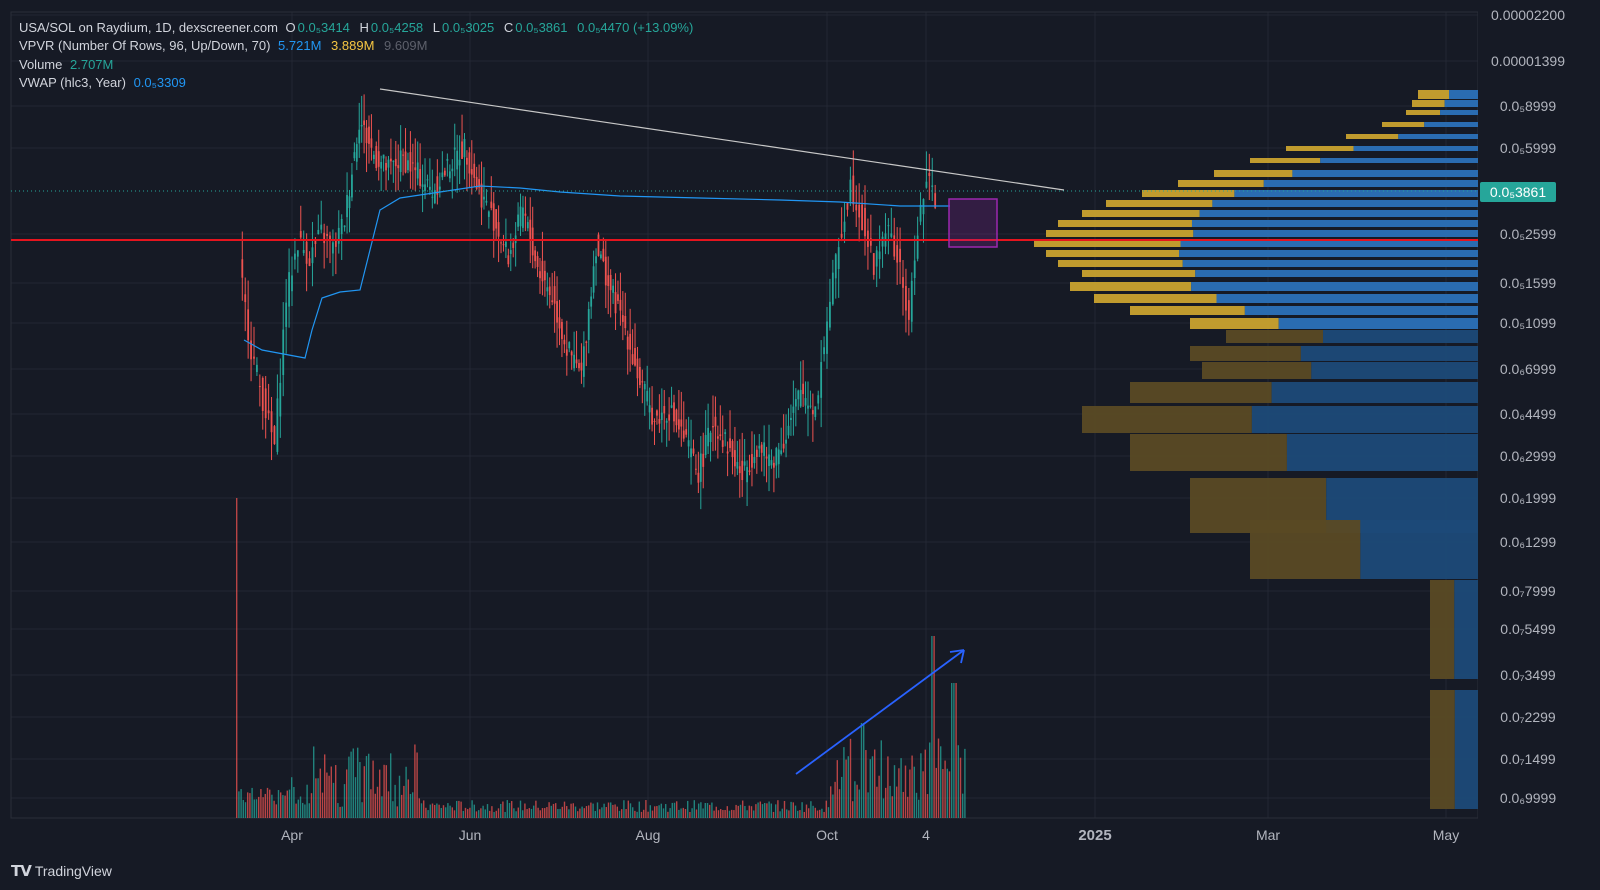  I want to click on vwap-label: VWAP (hlc3, Year), so click(72, 82).